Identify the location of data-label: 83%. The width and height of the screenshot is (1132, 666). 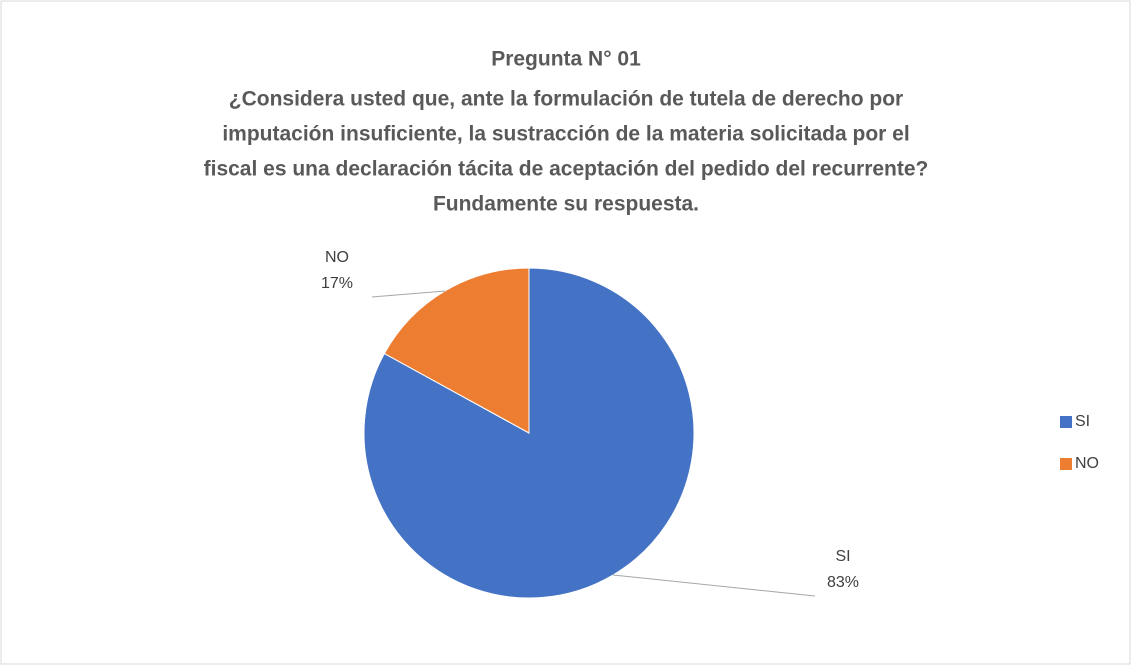
(843, 582).